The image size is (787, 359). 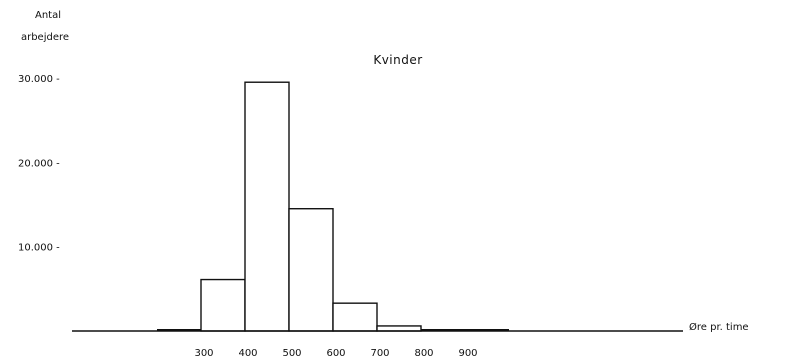 What do you see at coordinates (45, 26) in the screenshot?
I see `y-axis-label: Antal arbejdere` at bounding box center [45, 26].